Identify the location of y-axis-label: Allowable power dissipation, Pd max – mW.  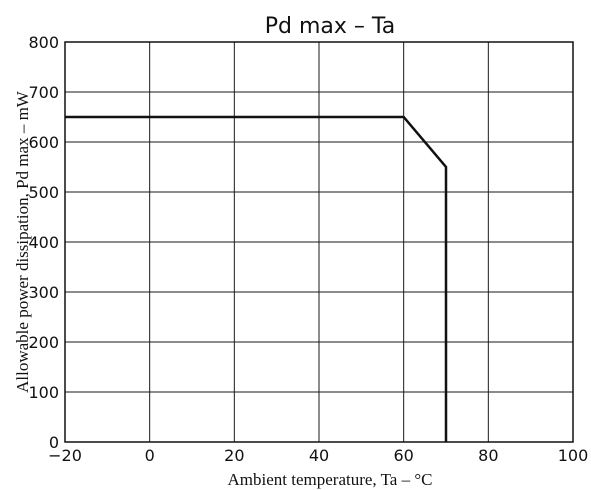
(22, 241).